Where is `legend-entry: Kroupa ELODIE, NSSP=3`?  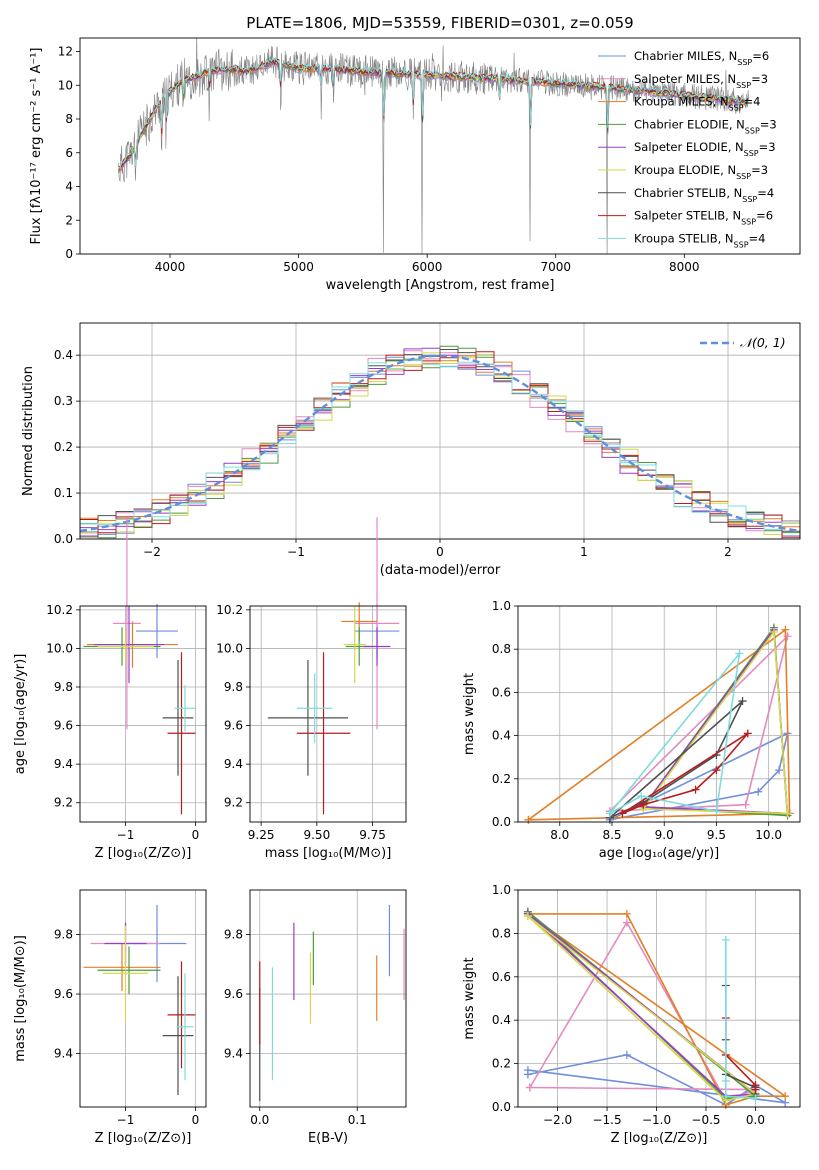
legend-entry: Kroupa ELODIE, NSSP=3 is located at coordinates (701, 172).